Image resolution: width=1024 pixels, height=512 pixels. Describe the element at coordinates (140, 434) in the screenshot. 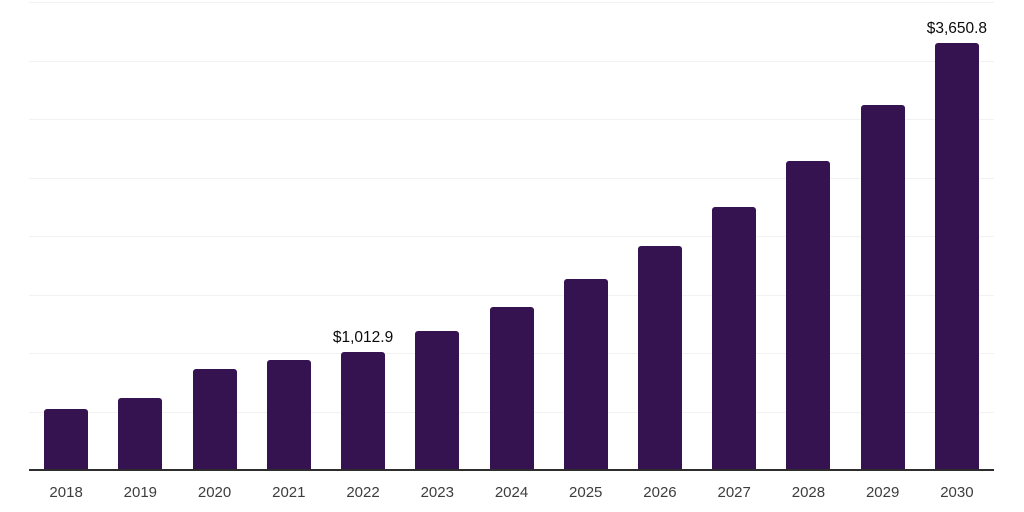

I see `bar-2019` at that location.